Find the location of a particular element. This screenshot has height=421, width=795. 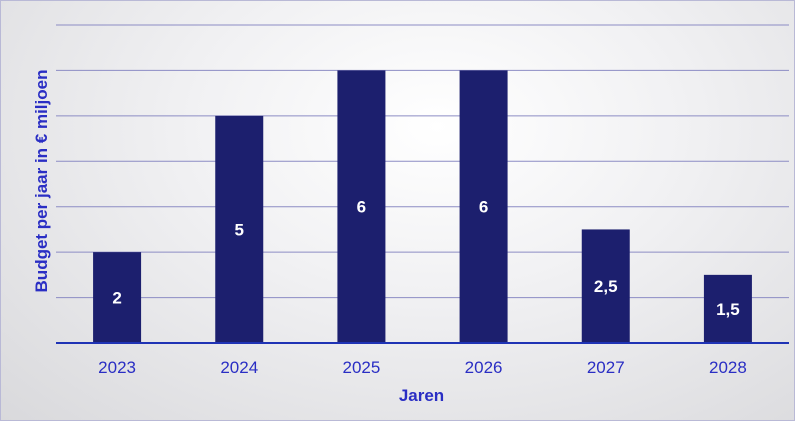

data-label-2028: 1,5 is located at coordinates (728, 309).